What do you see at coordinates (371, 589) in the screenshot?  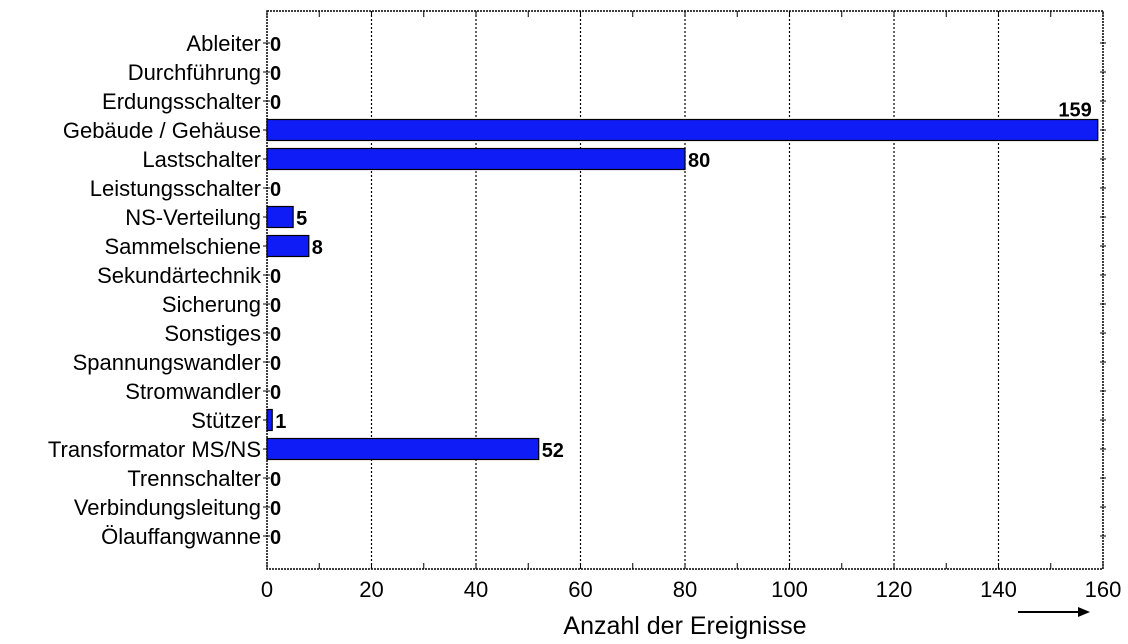 I see `x-tick-label: 20` at bounding box center [371, 589].